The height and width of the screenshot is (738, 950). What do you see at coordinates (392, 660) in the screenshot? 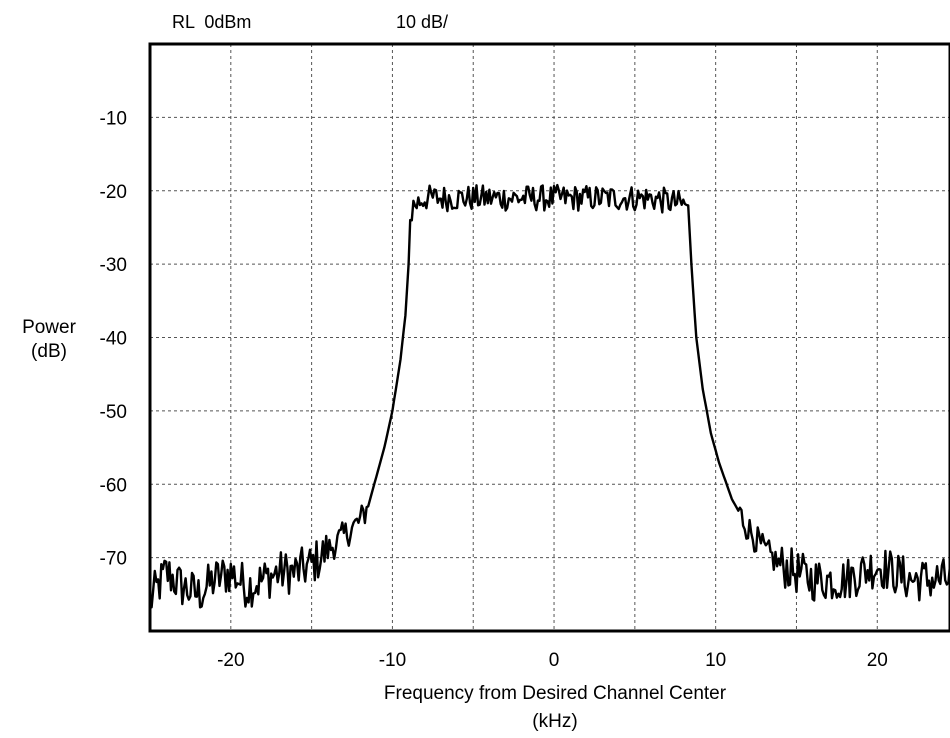
I see `x-tick-label: -10` at bounding box center [392, 660].